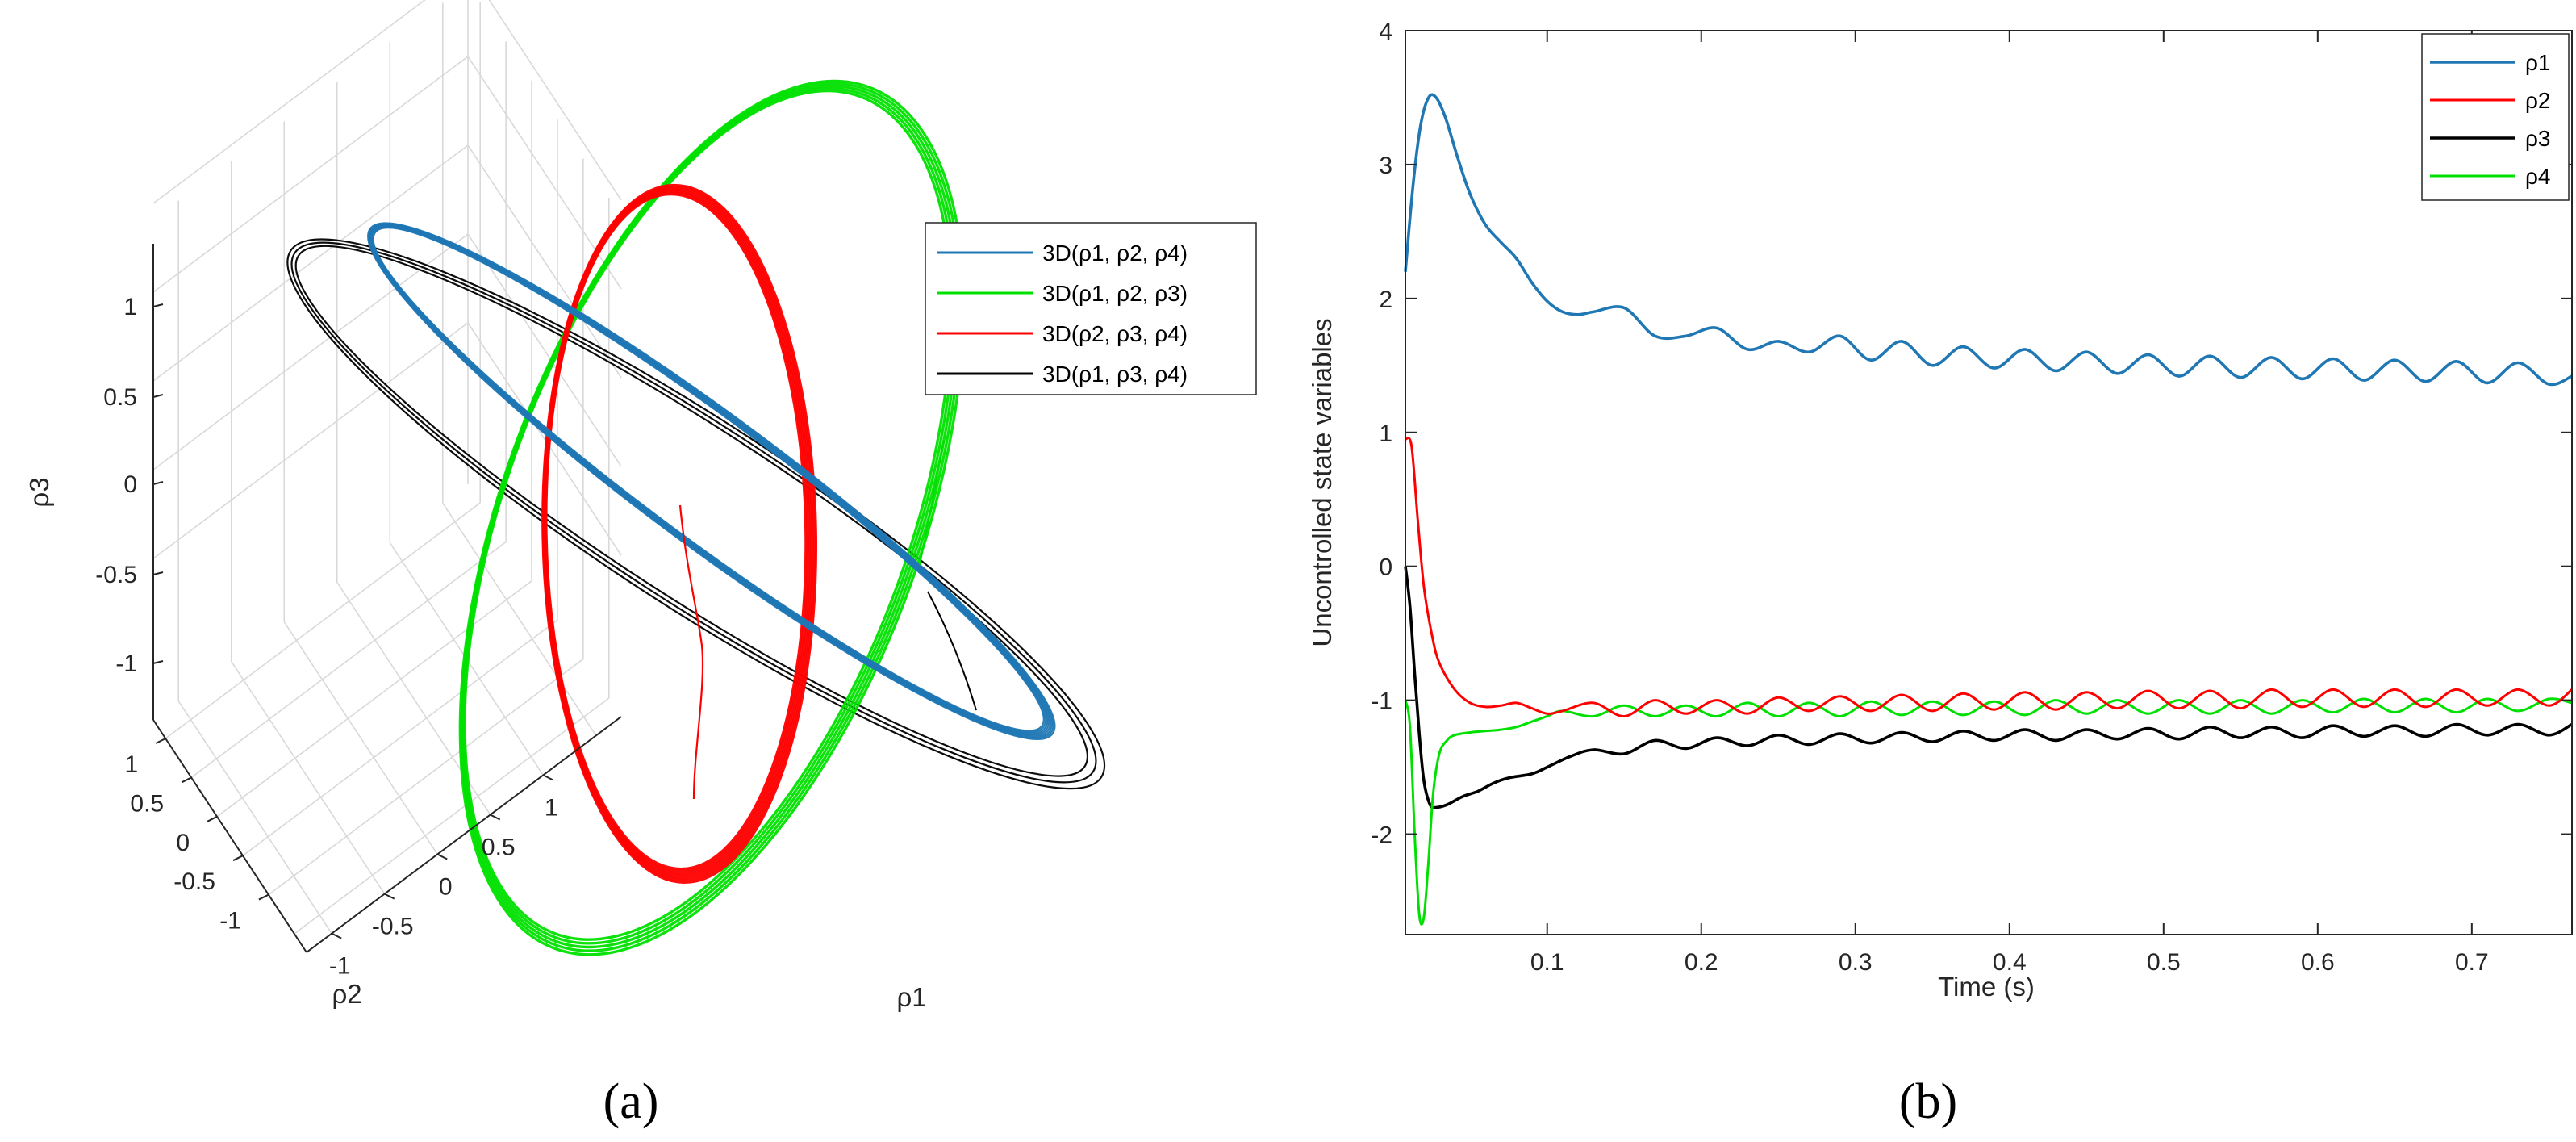  Describe the element at coordinates (2538, 100) in the screenshot. I see `b-legend-entry-2: ρ2` at that location.